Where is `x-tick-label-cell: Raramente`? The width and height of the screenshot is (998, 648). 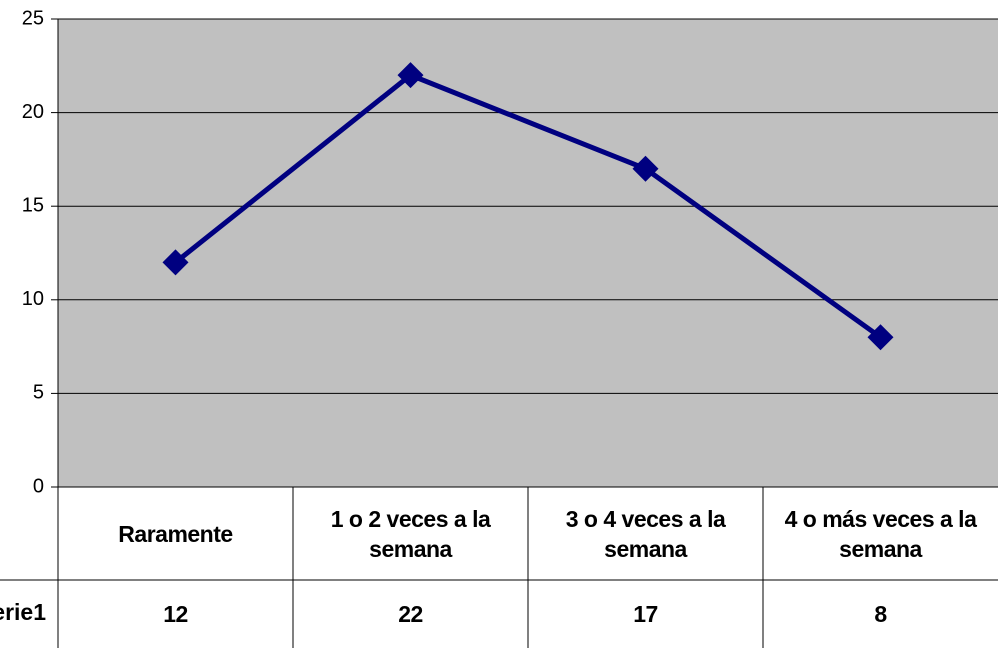 x-tick-label-cell: Raramente is located at coordinates (175, 533).